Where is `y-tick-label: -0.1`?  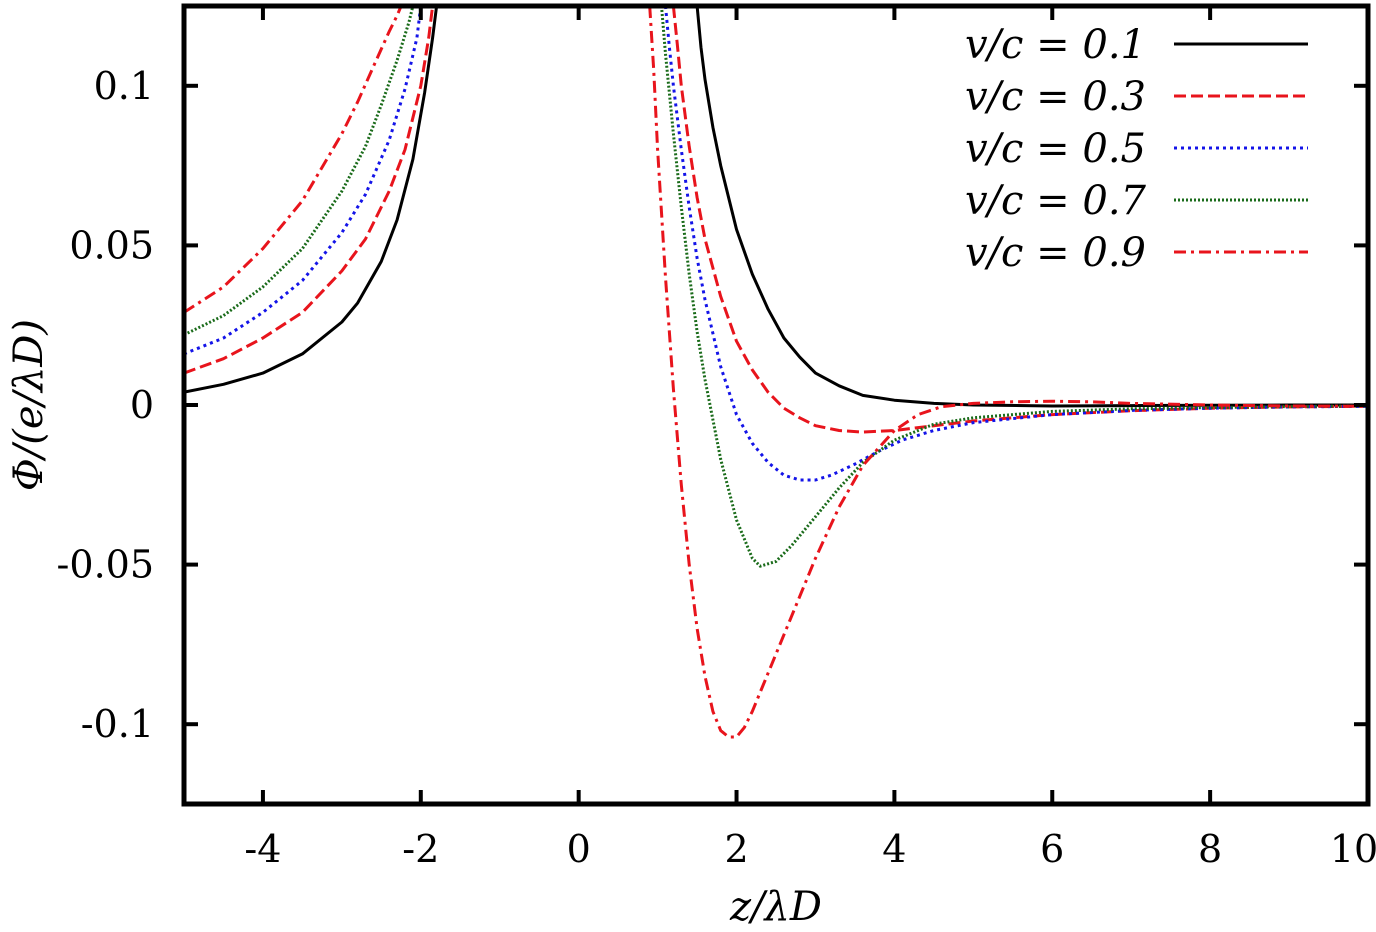
y-tick-label: -0.1 is located at coordinates (117, 724).